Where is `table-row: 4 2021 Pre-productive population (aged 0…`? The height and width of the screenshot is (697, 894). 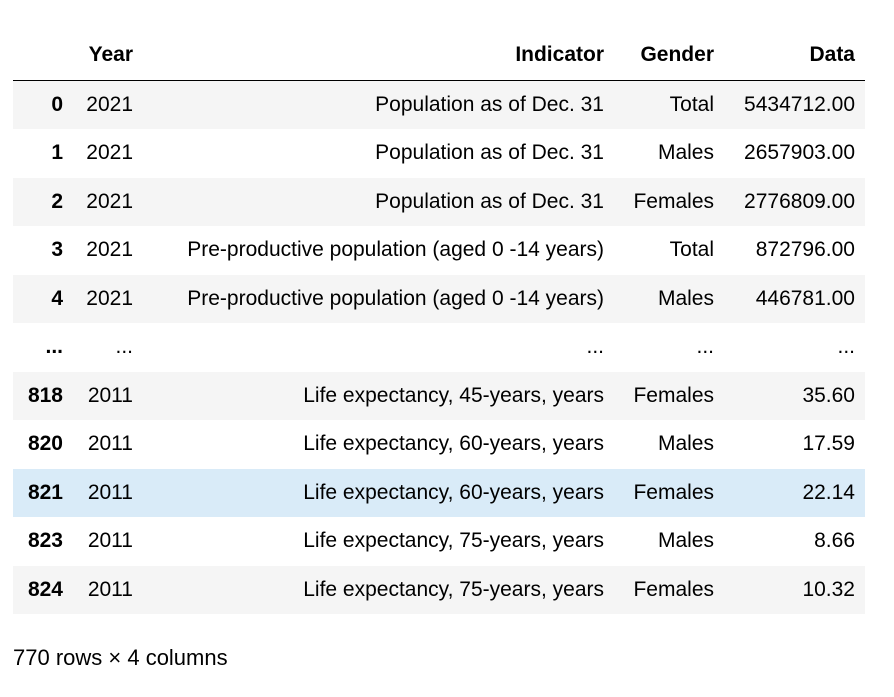 table-row: 4 2021 Pre-productive population (aged 0… is located at coordinates (439, 298).